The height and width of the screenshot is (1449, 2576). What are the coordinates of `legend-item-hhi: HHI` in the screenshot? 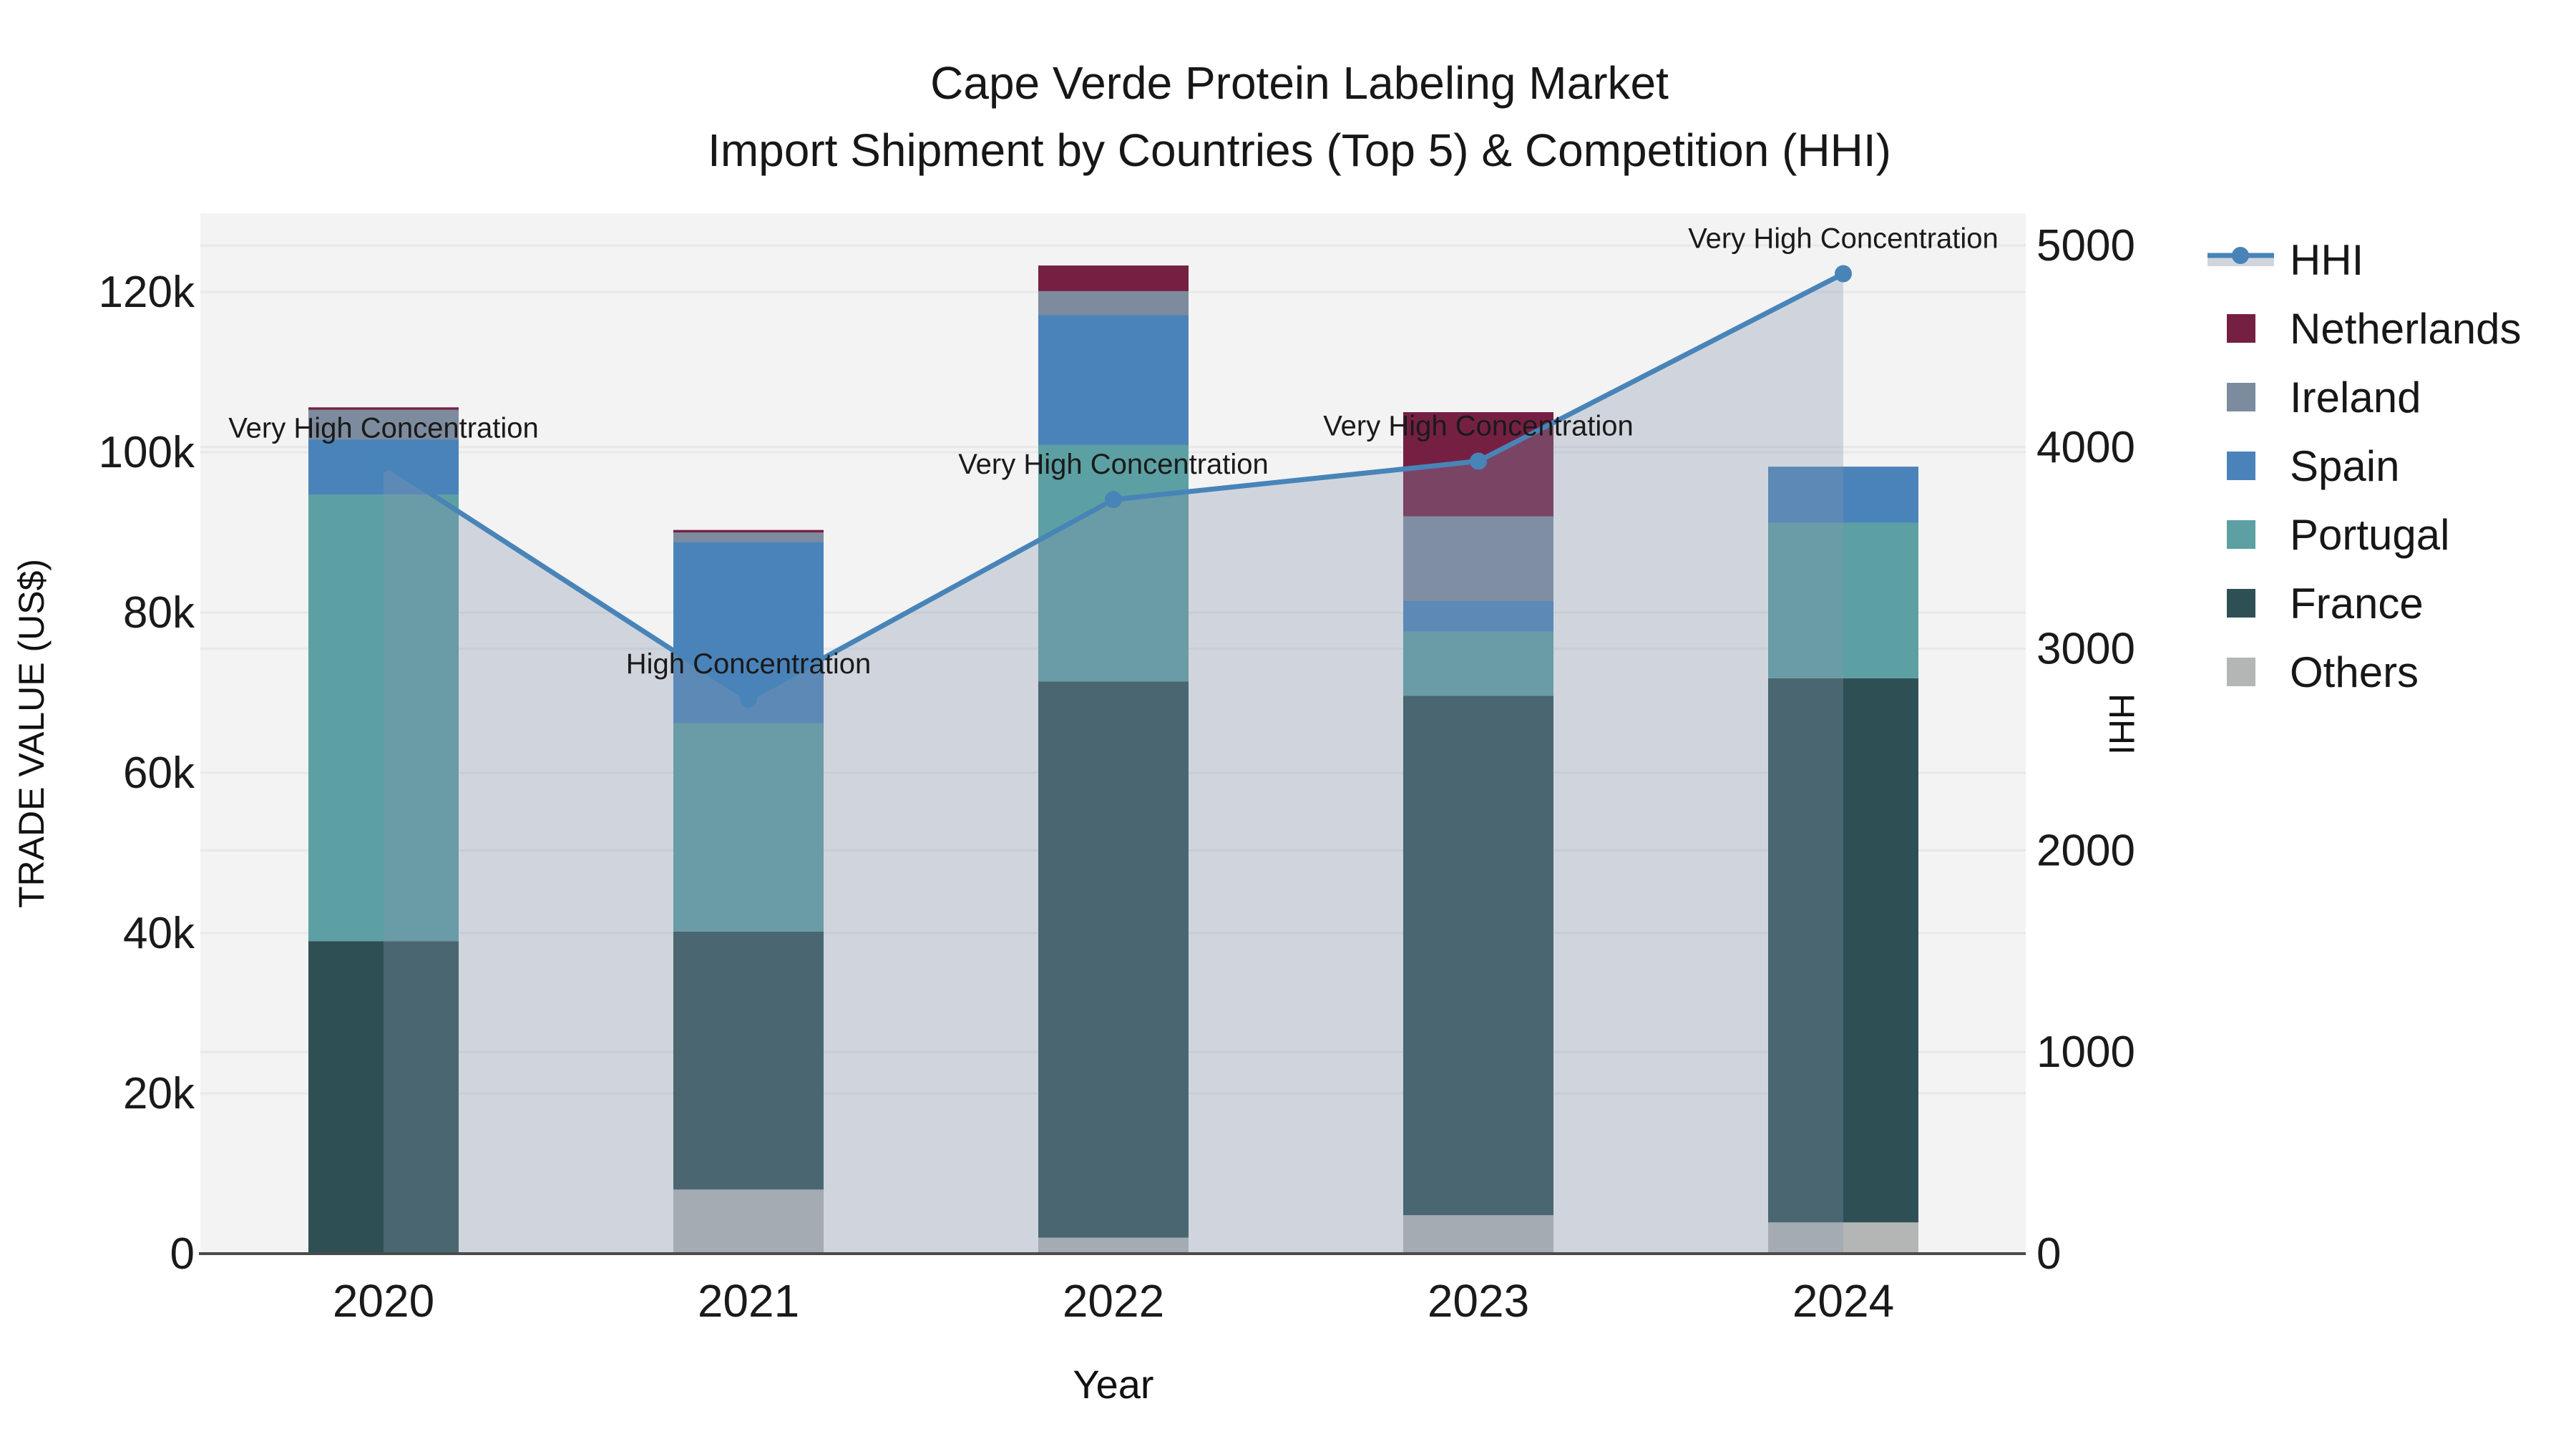 It's located at (2364, 259).